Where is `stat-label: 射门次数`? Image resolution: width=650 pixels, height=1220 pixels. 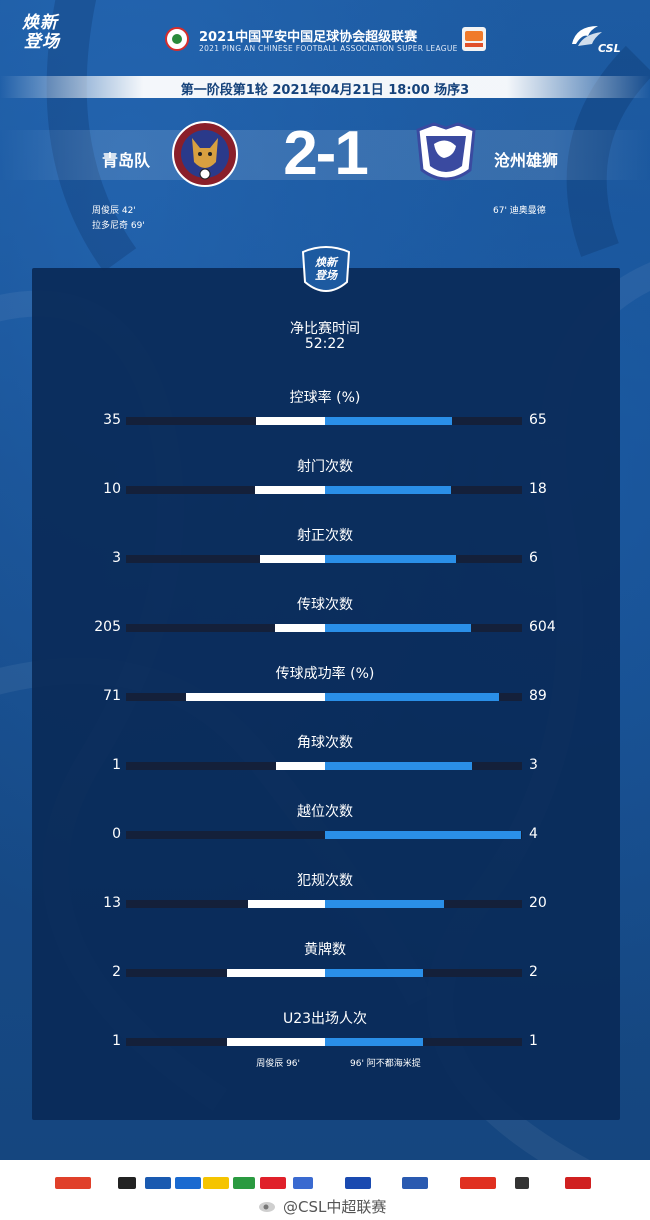 stat-label: 射门次数 is located at coordinates (325, 467).